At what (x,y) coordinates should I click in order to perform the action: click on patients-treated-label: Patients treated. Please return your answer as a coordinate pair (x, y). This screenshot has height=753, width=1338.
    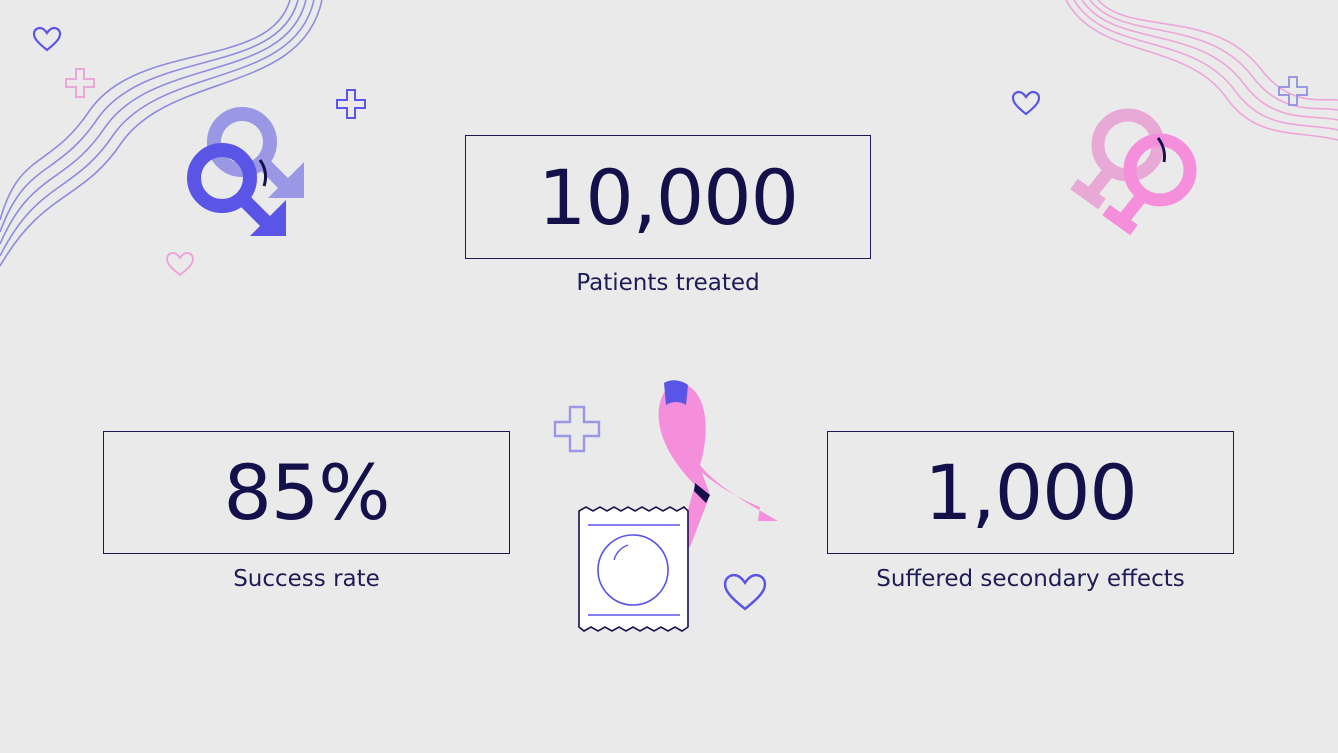
    Looking at the image, I should click on (668, 283).